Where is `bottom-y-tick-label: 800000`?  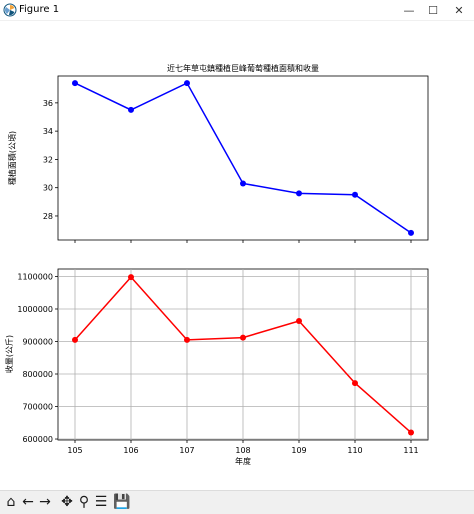 bottom-y-tick-label: 800000 is located at coordinates (37, 374).